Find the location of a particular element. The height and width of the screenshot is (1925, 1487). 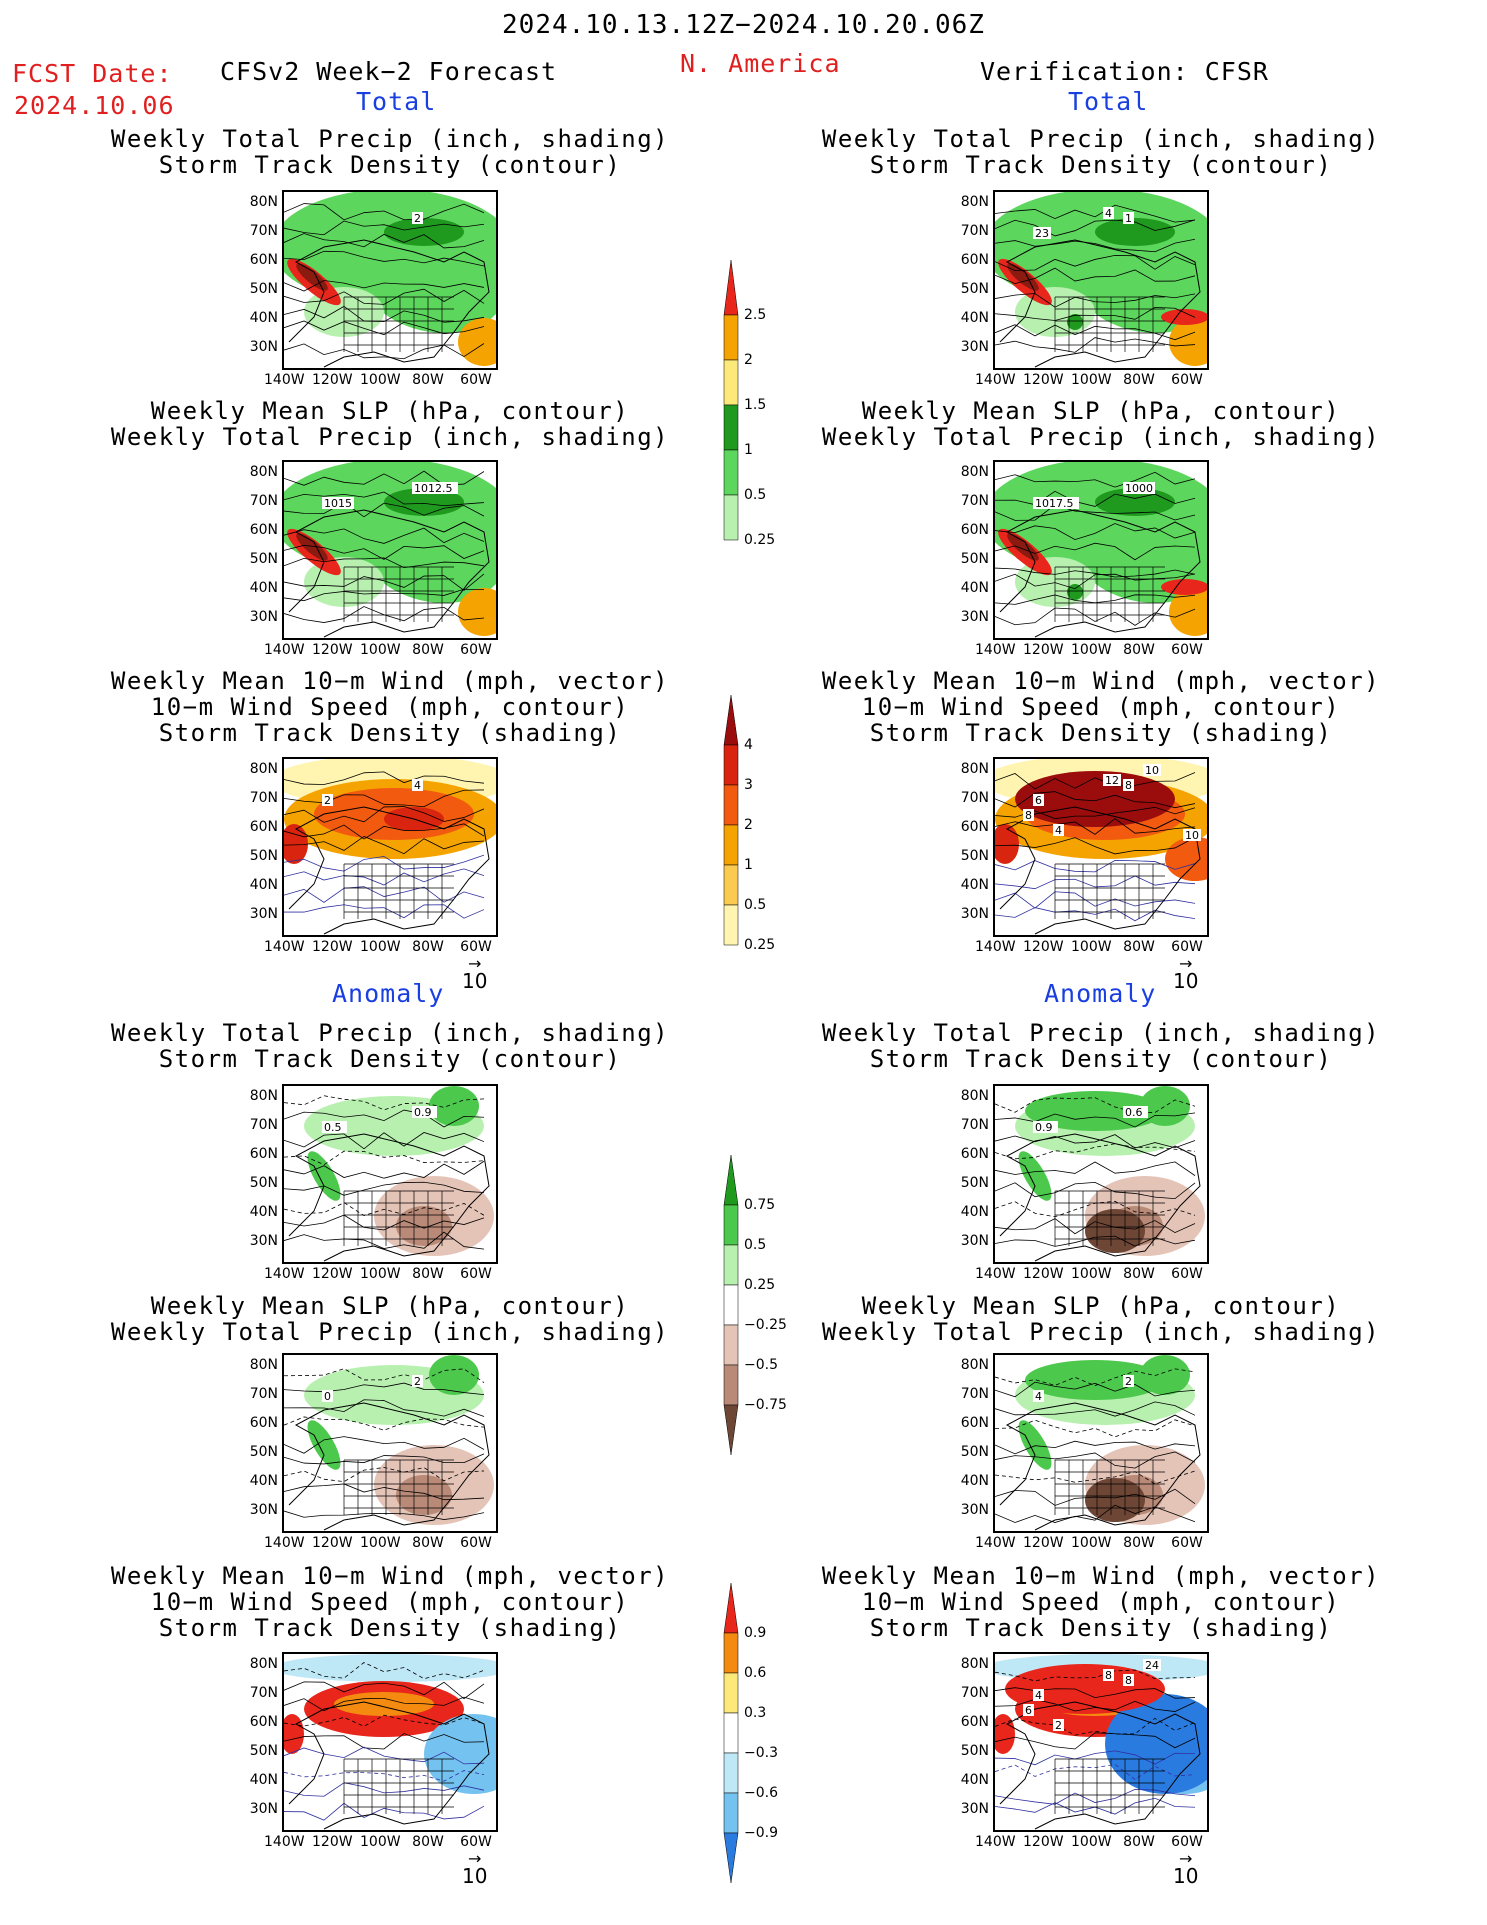

right-total-label: Total is located at coordinates (1108, 101).